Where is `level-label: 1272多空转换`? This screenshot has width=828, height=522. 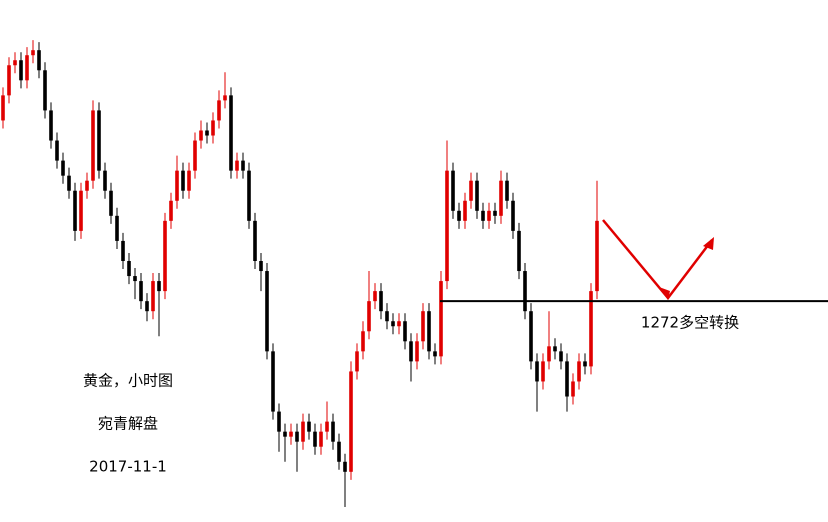
level-label: 1272多空转换 is located at coordinates (690, 323).